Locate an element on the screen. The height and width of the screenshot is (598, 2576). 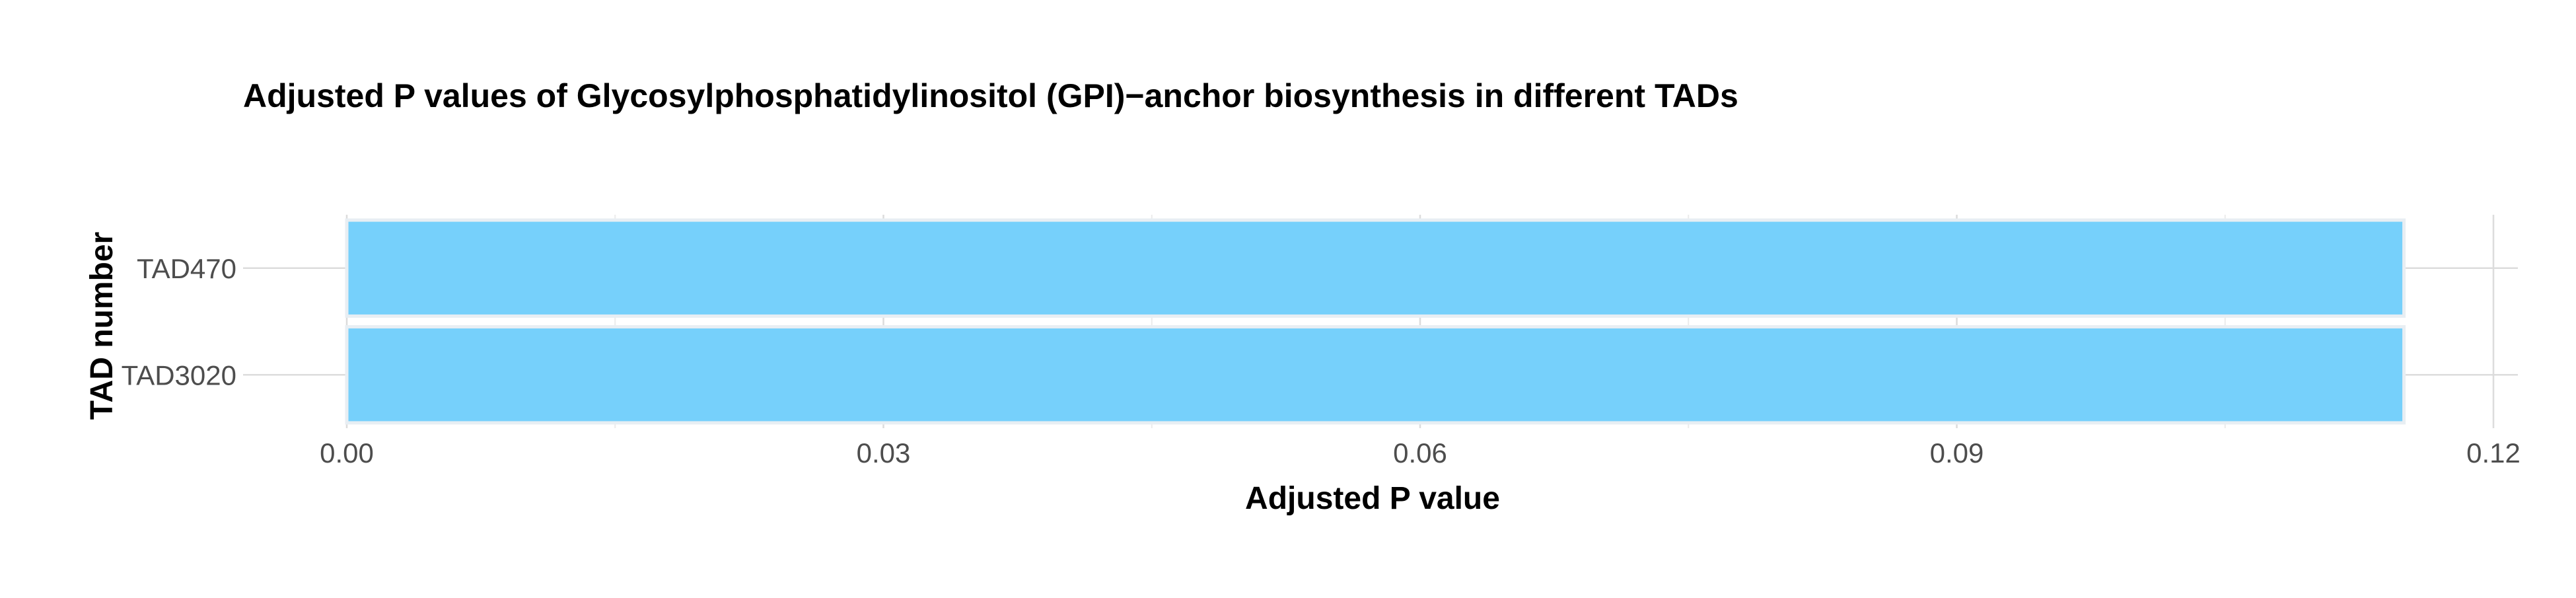
x-tick-label: 0.03 is located at coordinates (884, 453).